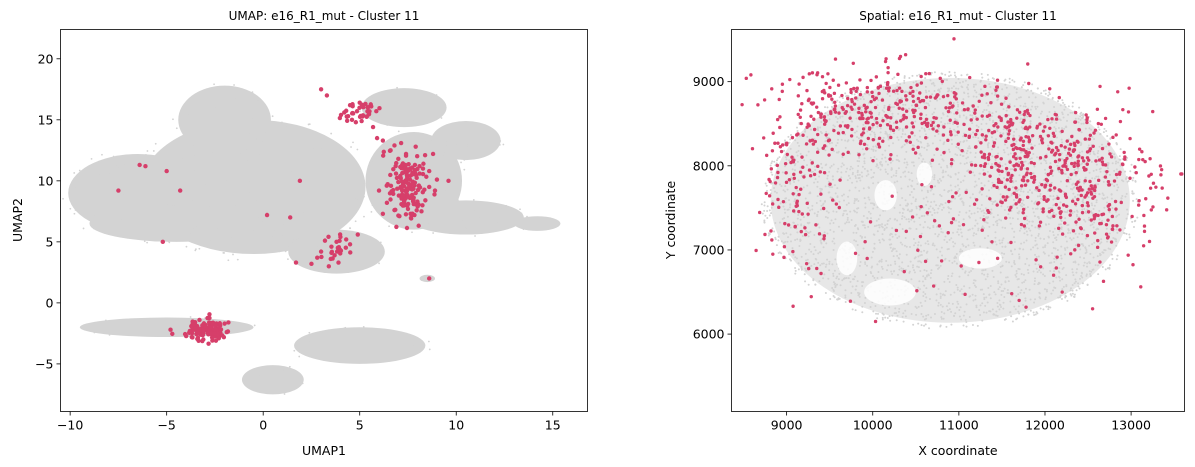  I want to click on umap-background-region, so click(176, 223).